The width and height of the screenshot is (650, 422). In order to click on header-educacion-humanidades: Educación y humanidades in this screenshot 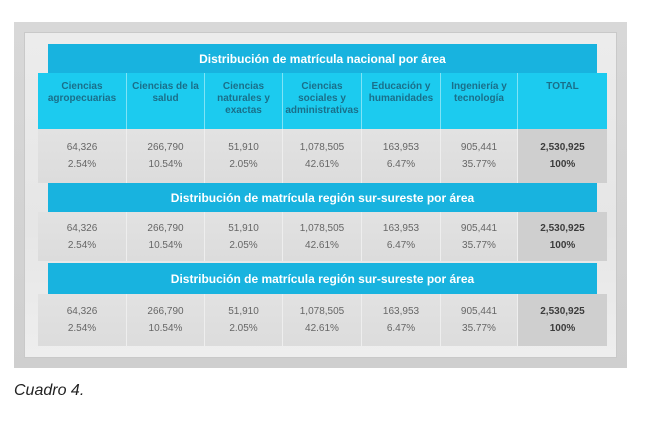, I will do `click(401, 101)`.